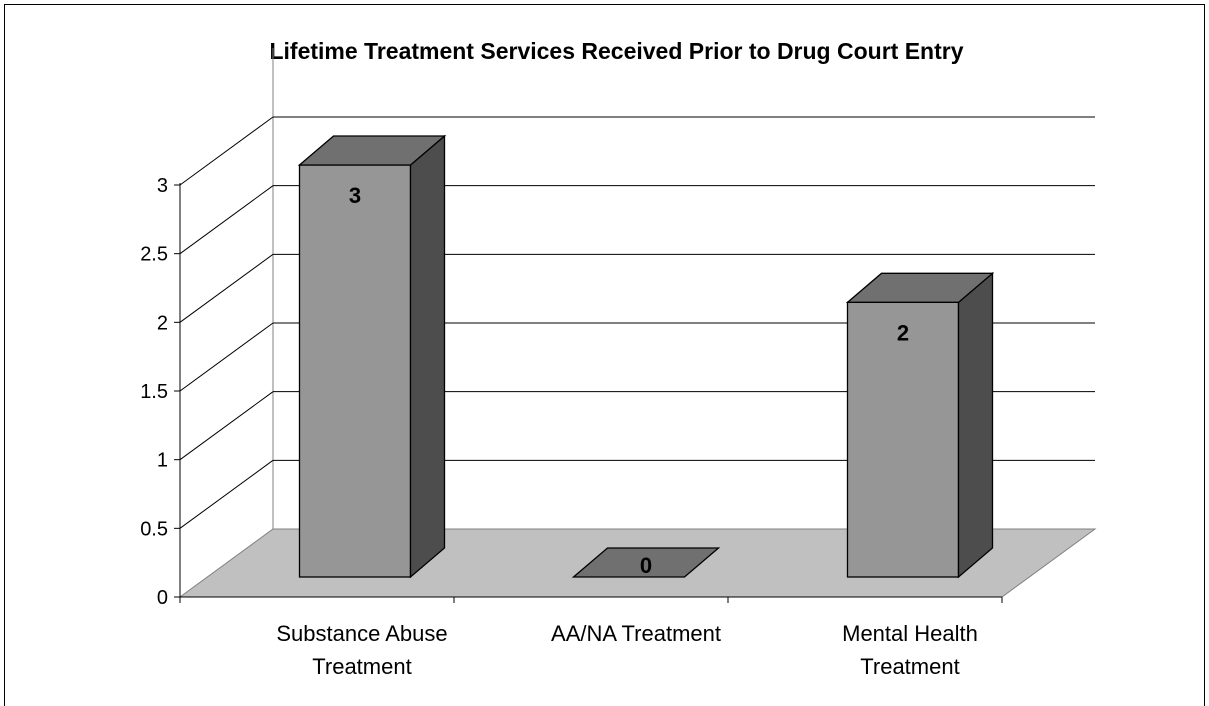 This screenshot has height=706, width=1209. What do you see at coordinates (636, 633) in the screenshot?
I see `x-category-label: AA/NA Treatment` at bounding box center [636, 633].